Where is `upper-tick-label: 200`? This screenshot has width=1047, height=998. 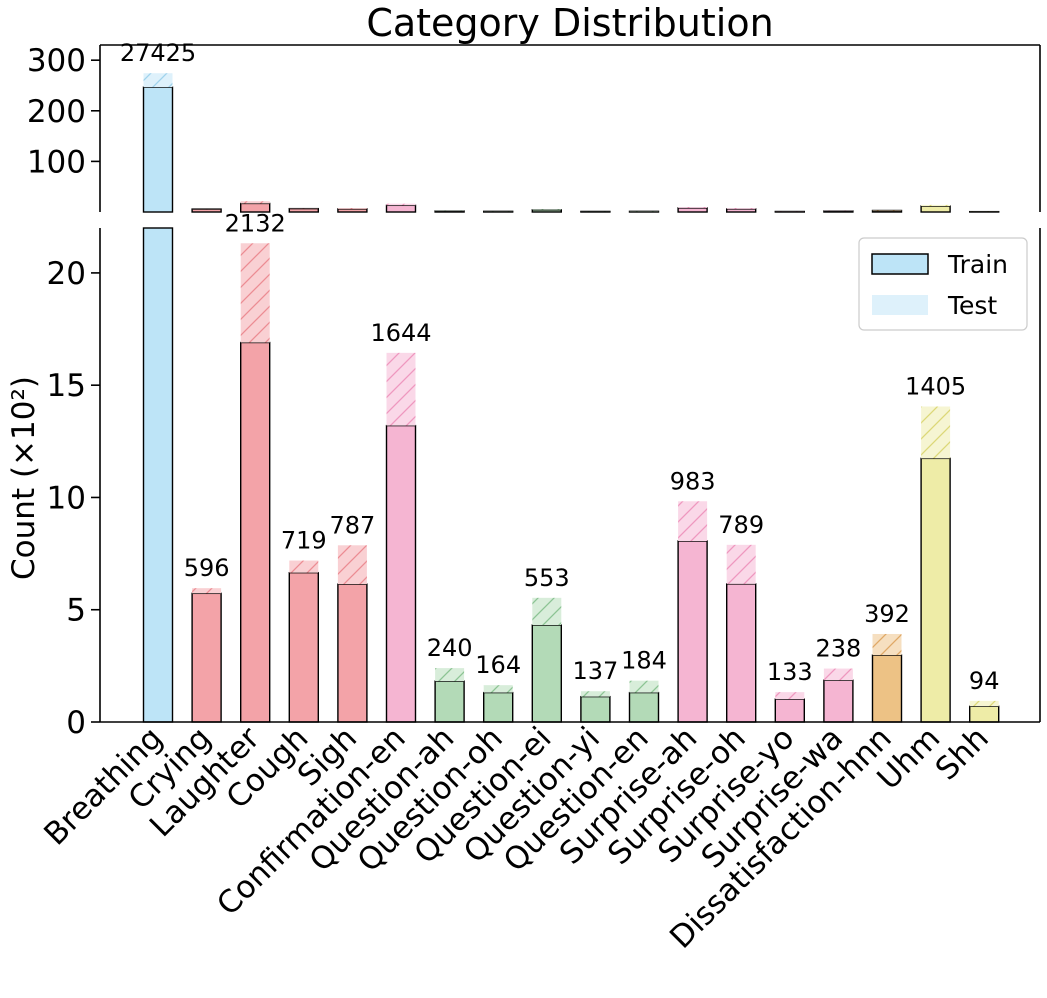 upper-tick-label: 200 is located at coordinates (56, 112).